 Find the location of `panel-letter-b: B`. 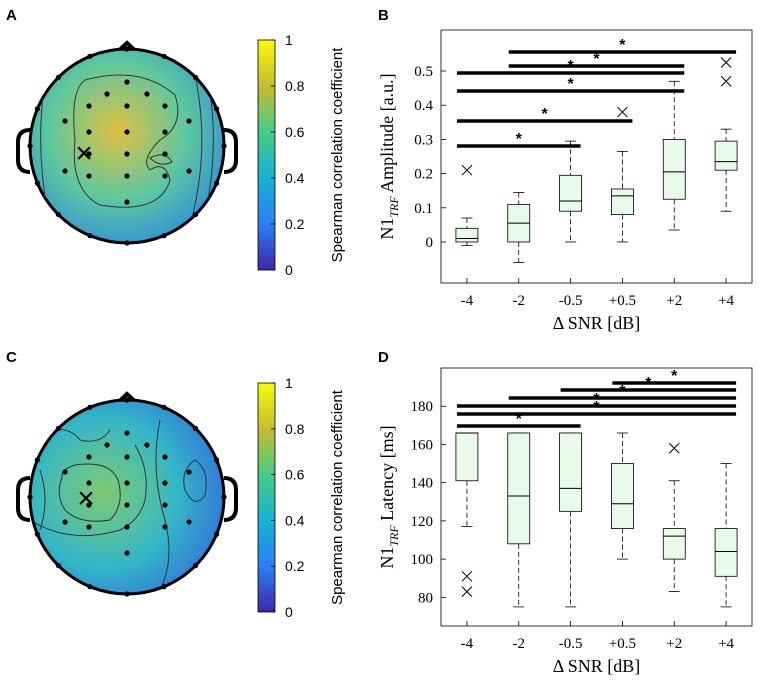

panel-letter-b: B is located at coordinates (383, 15).